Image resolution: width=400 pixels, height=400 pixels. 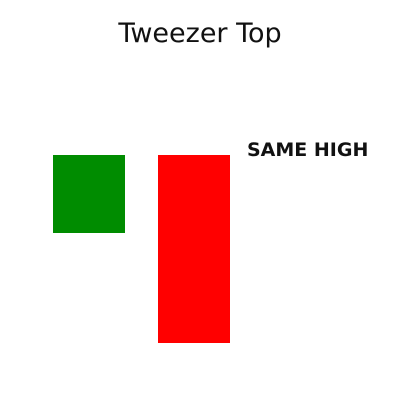 I want to click on chart-title: Tweezer Top, so click(x=200, y=33).